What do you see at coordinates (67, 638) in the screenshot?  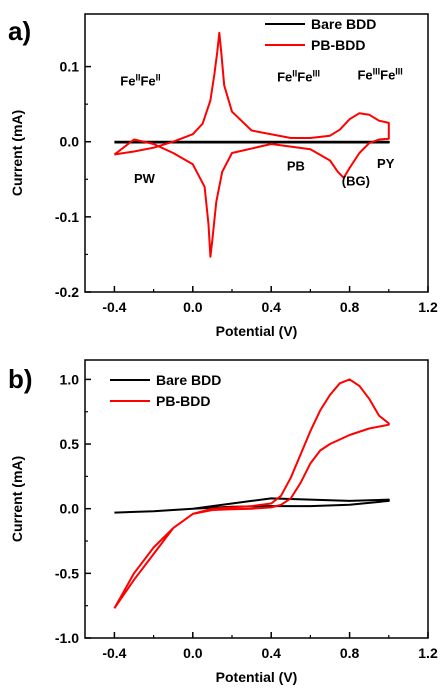 I see `y-tick-label: -1.0` at bounding box center [67, 638].